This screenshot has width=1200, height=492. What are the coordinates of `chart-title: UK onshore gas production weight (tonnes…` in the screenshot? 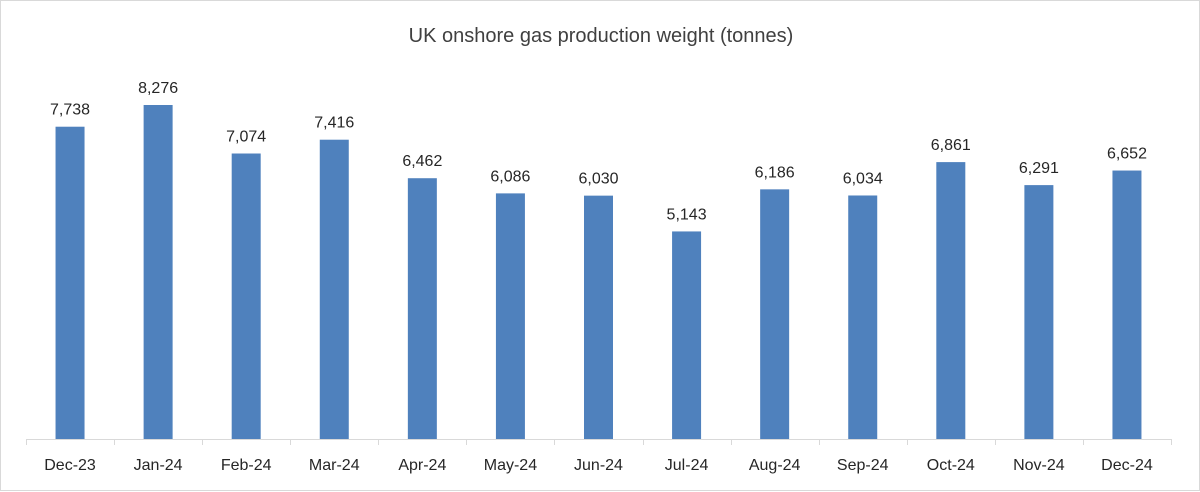 It's located at (601, 36).